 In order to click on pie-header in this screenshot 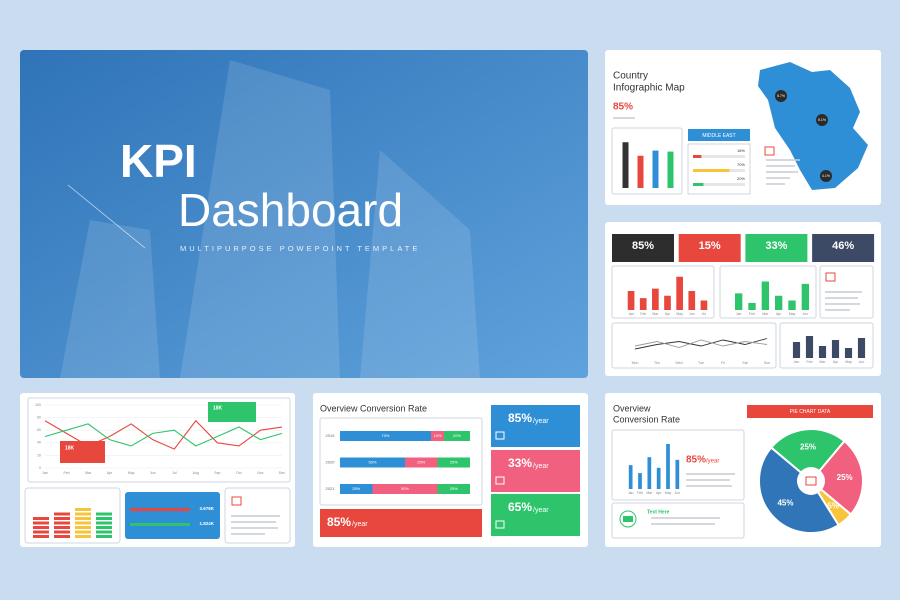, I will do `click(810, 411)`.